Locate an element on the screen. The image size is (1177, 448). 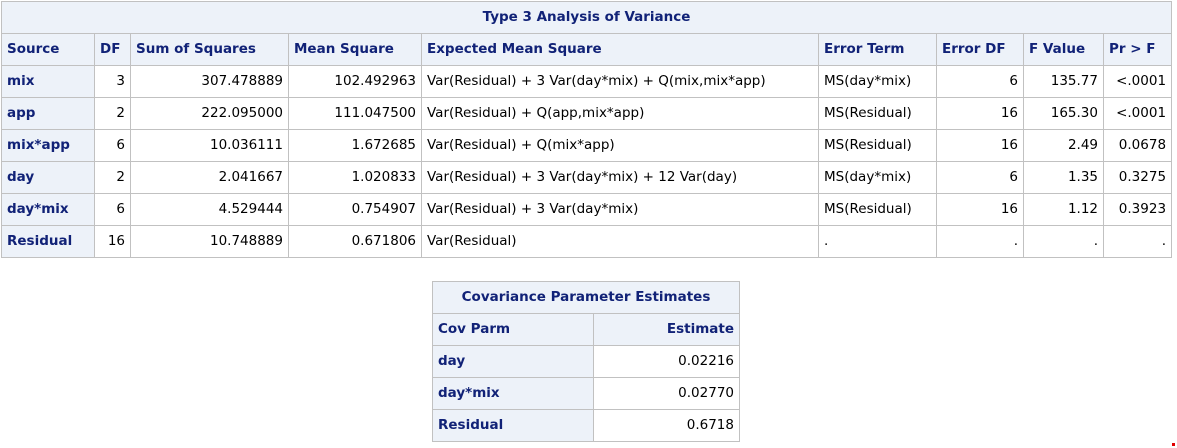
col-header-error-df: Error DF is located at coordinates (980, 49).